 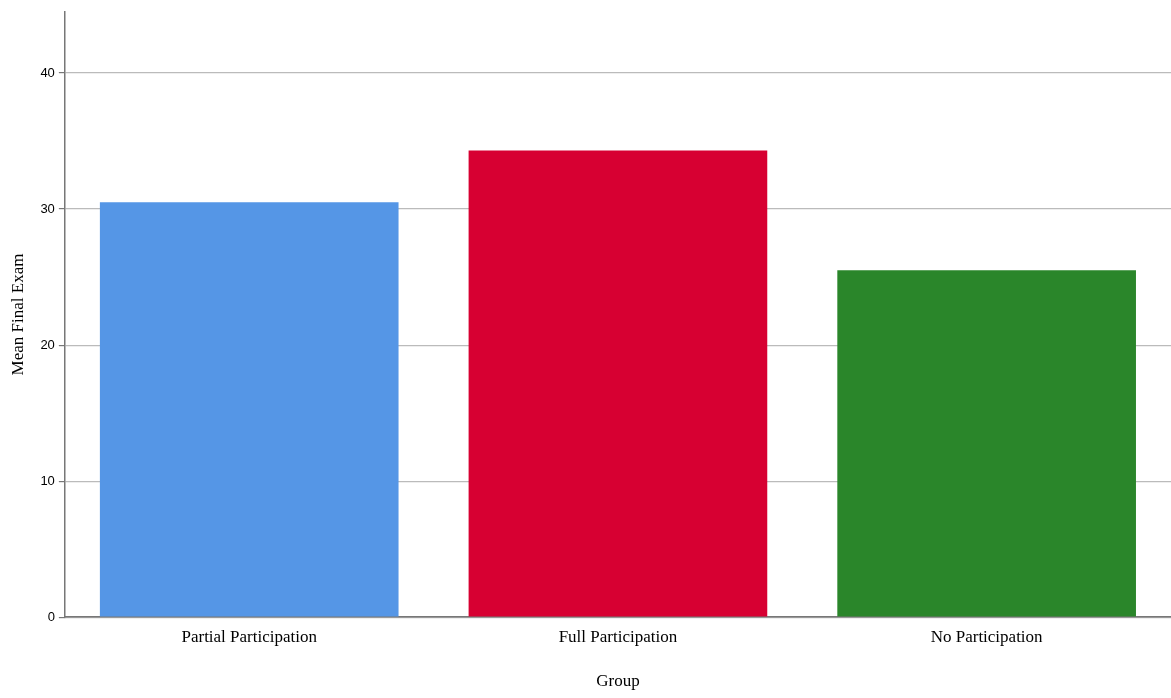 What do you see at coordinates (47, 208) in the screenshot?
I see `y-tick-label: 30` at bounding box center [47, 208].